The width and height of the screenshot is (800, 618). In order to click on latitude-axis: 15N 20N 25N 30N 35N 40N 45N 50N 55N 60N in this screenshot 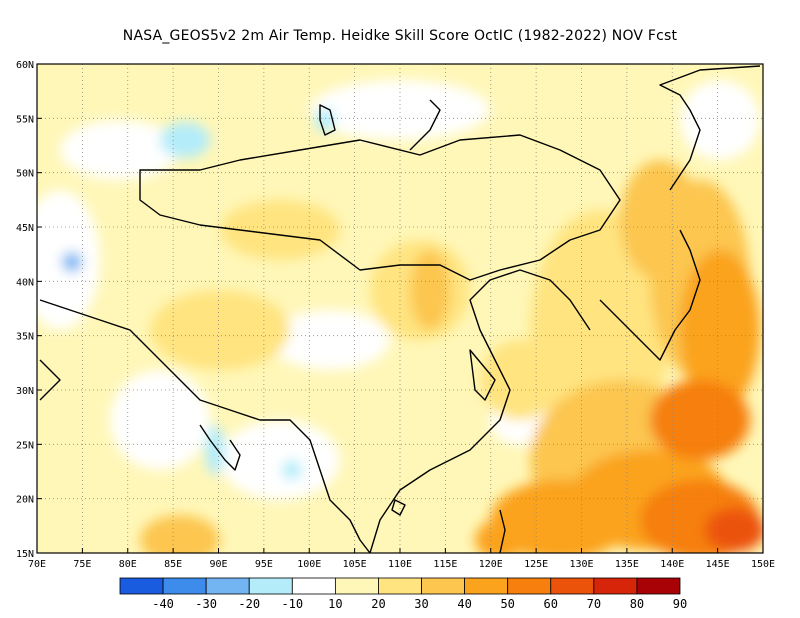, I will do `click(29, 310)`.